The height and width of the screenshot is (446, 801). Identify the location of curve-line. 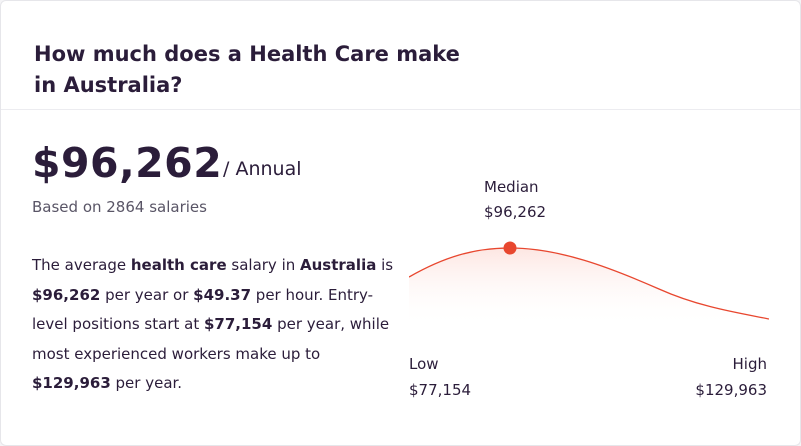
(589, 283).